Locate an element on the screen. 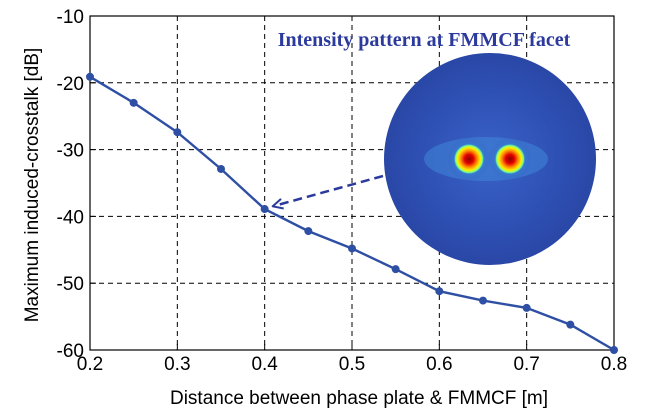  x-tick-label: 0.6 is located at coordinates (439, 364).